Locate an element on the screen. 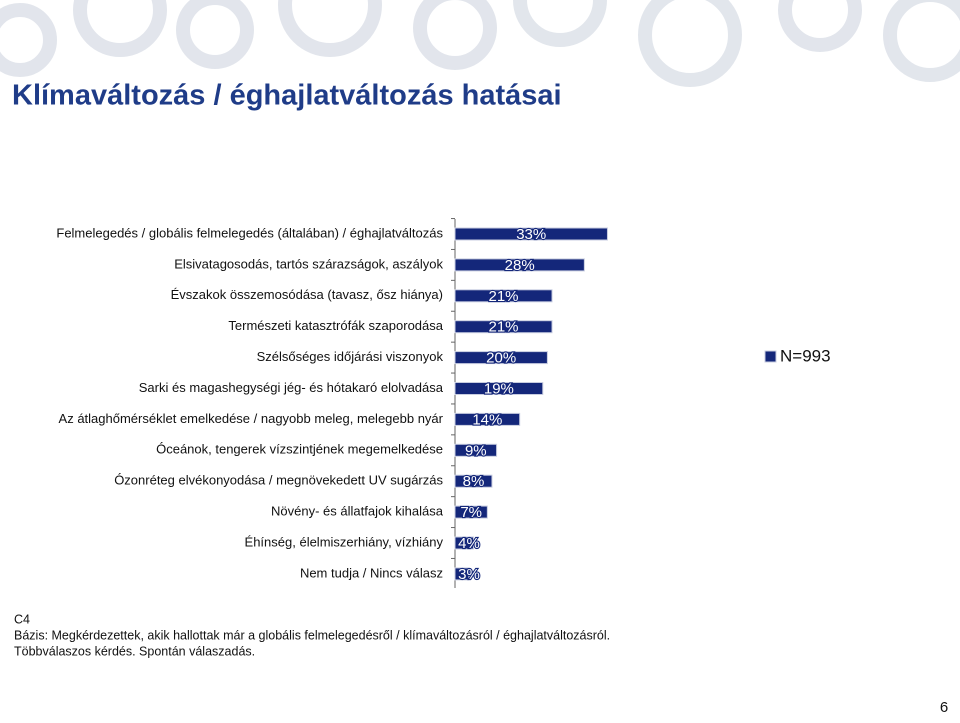 The width and height of the screenshot is (960, 723). value-label: 28% is located at coordinates (520, 265).